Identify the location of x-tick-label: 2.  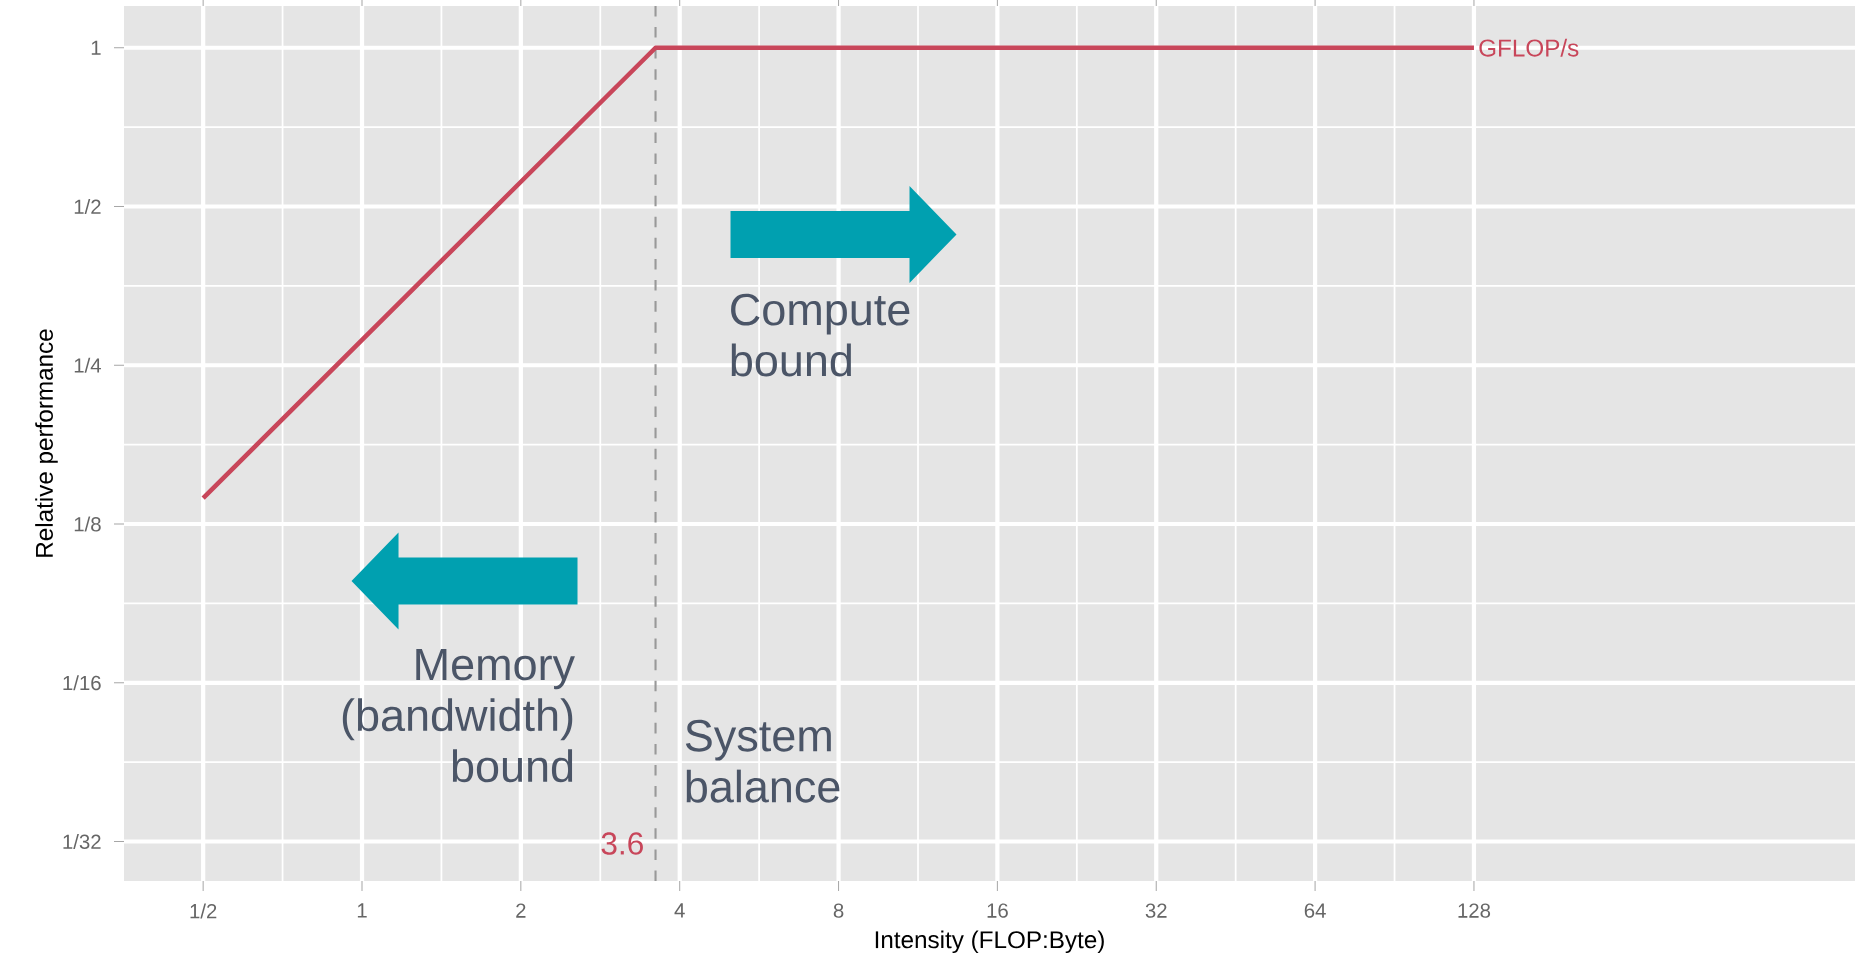
(521, 910).